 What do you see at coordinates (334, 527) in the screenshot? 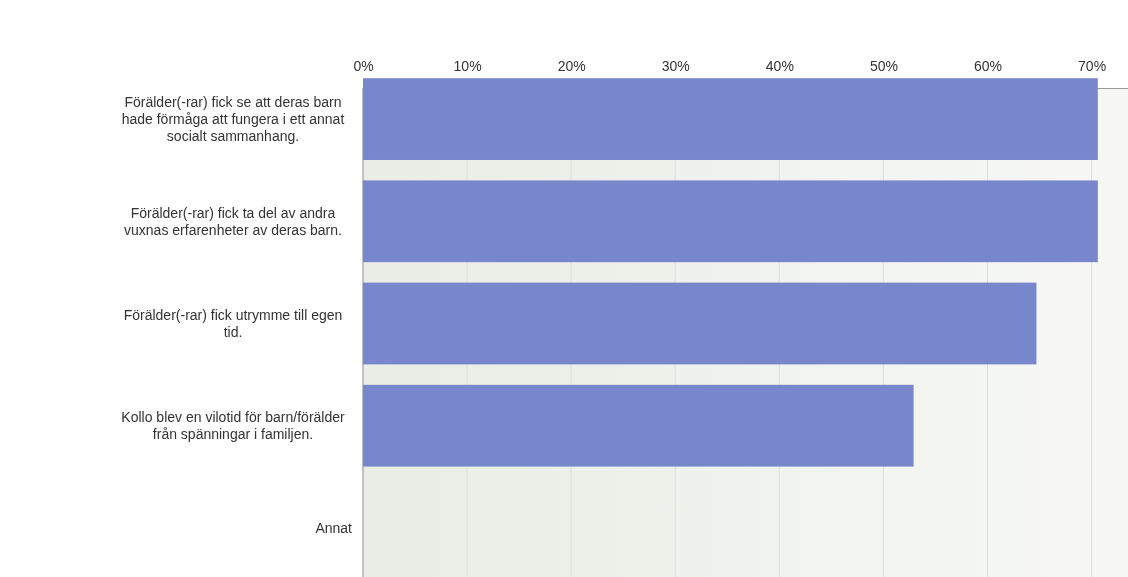
I see `y-tick-label: Annat` at bounding box center [334, 527].